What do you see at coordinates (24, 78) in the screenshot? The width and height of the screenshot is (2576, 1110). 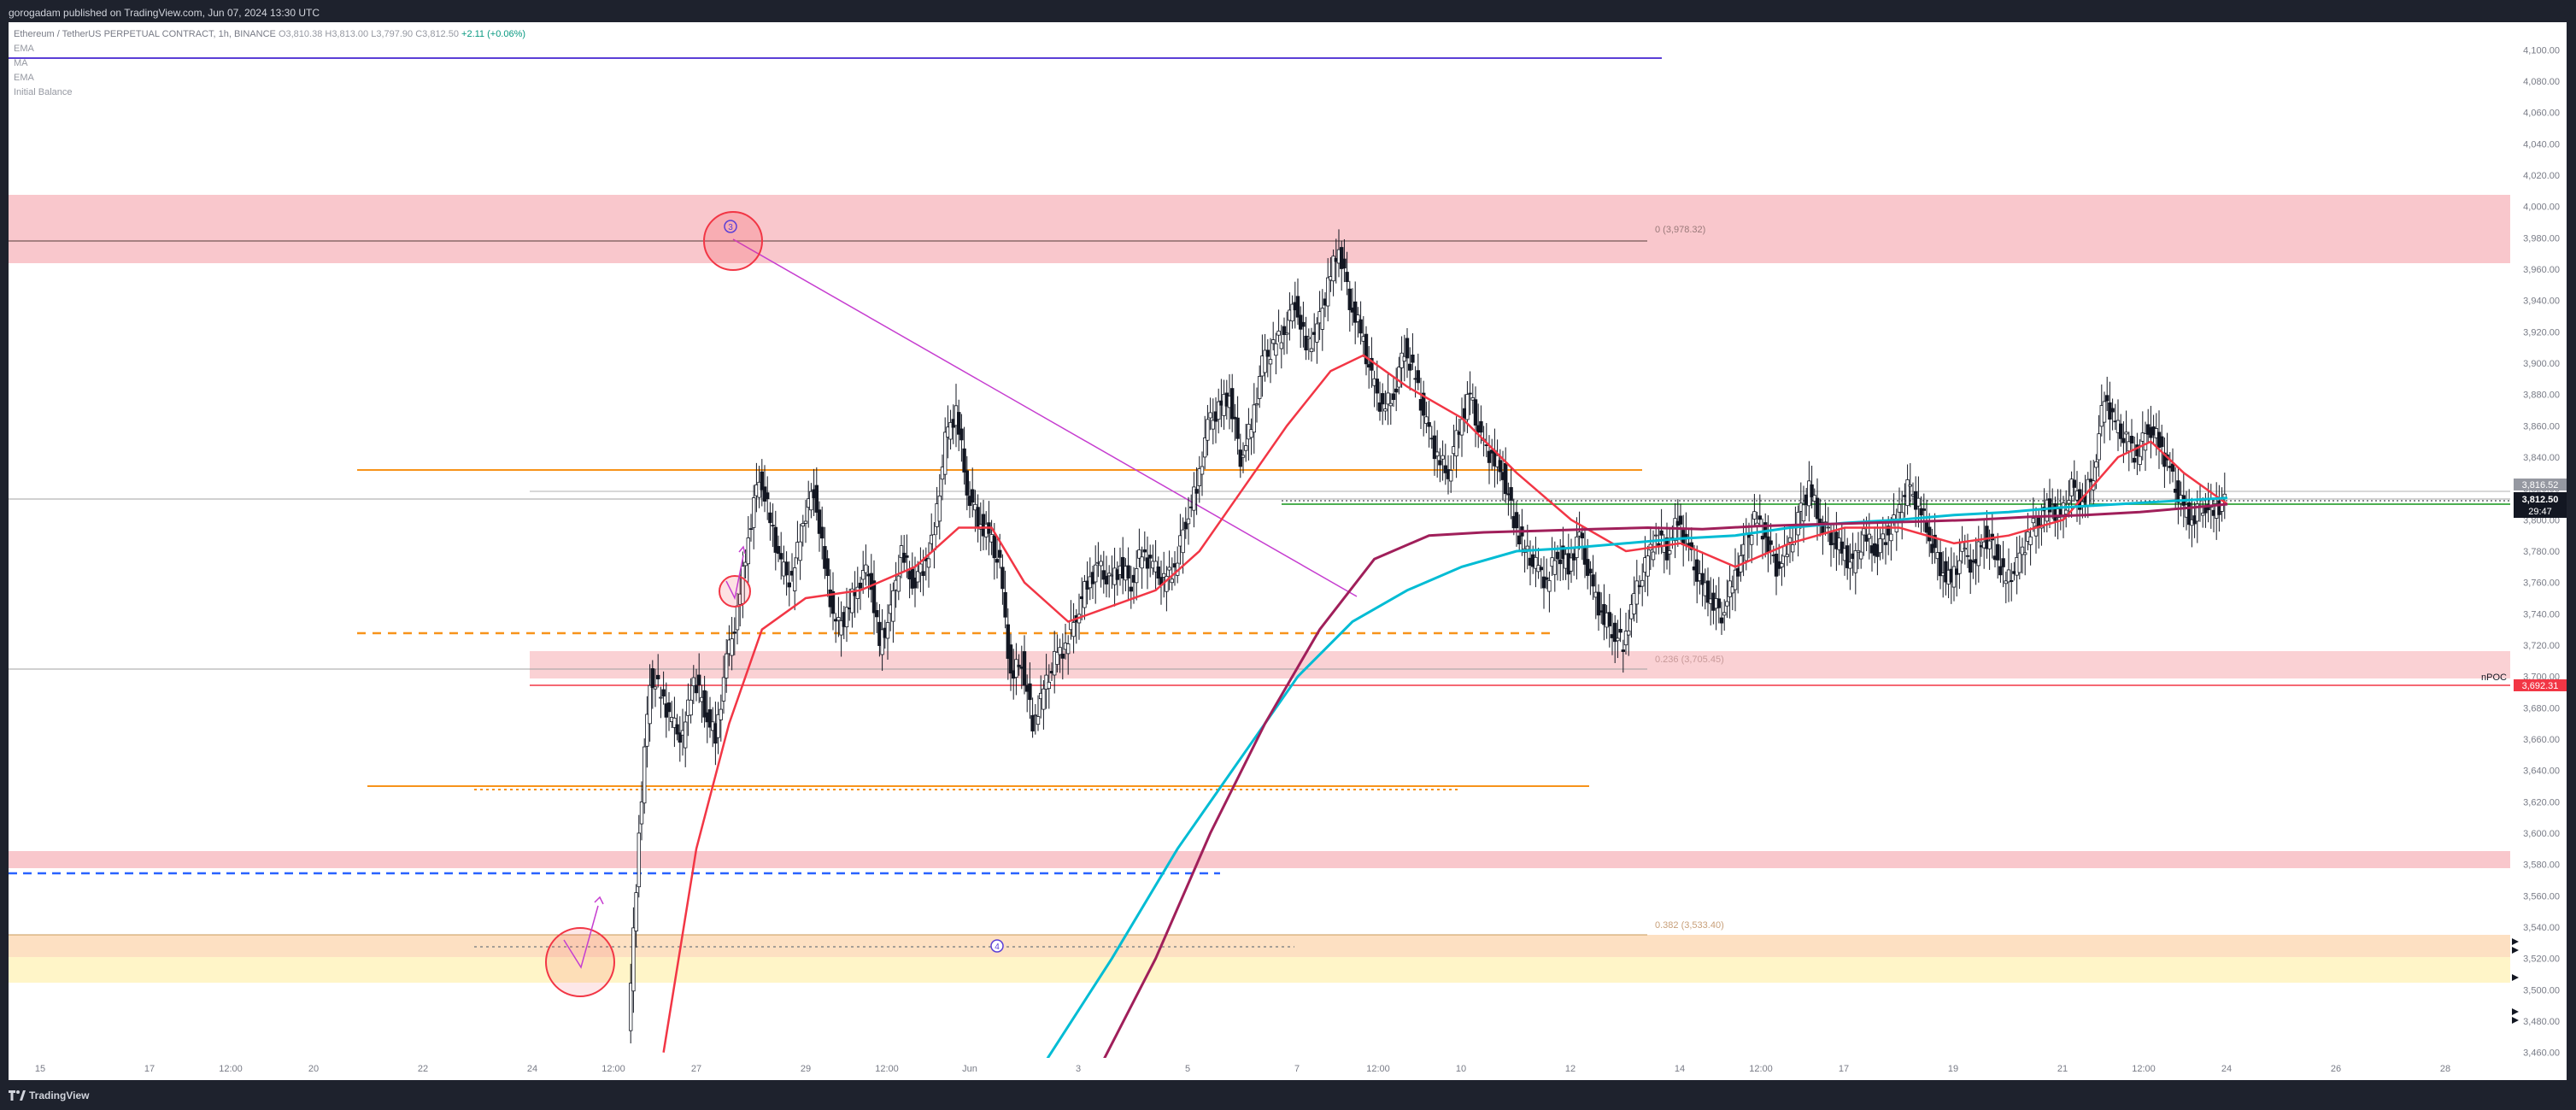 I see `indicator-ema-2: EMA` at bounding box center [24, 78].